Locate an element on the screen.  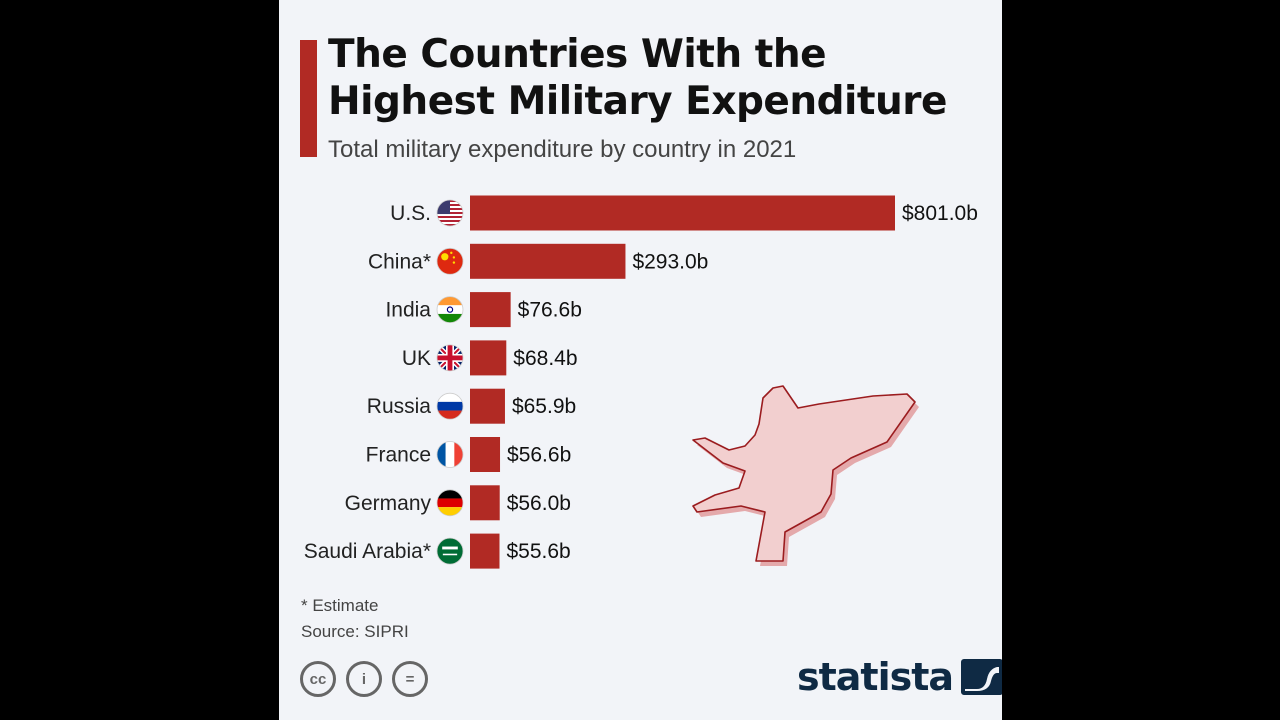
category-label: India is located at coordinates (408, 310).